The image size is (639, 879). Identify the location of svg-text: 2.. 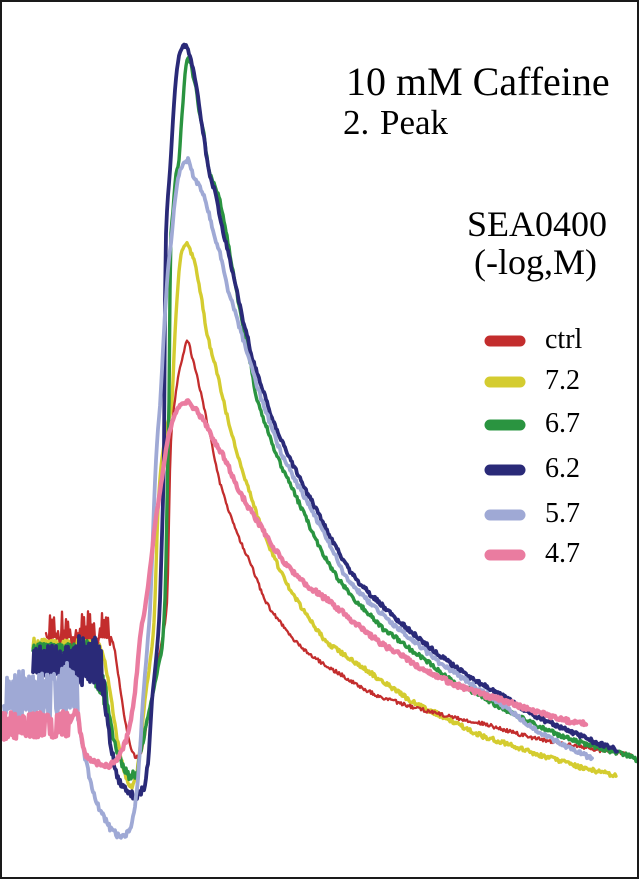
(356, 122).